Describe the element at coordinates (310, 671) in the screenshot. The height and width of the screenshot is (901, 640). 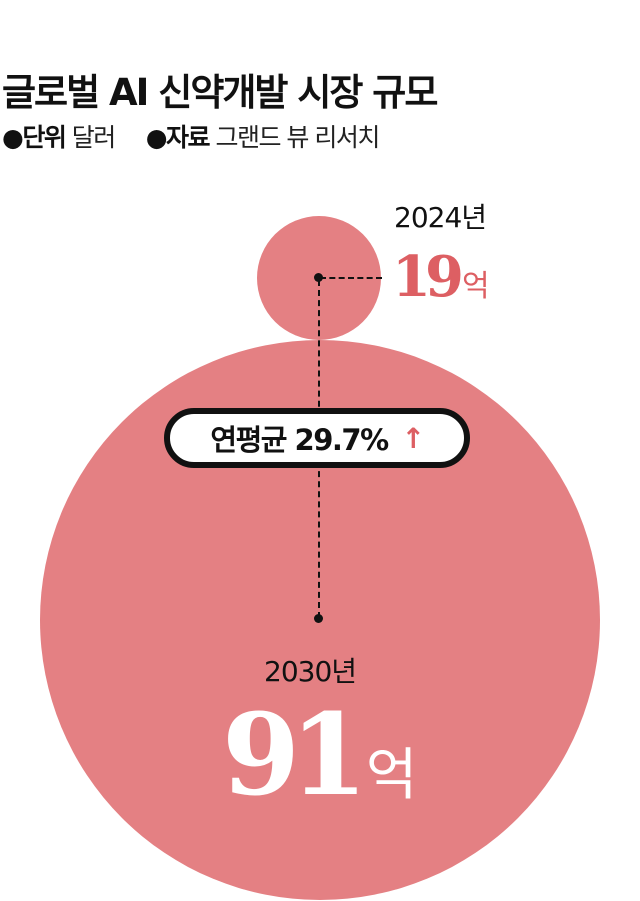
I see `year-2030-label: 2030년` at that location.